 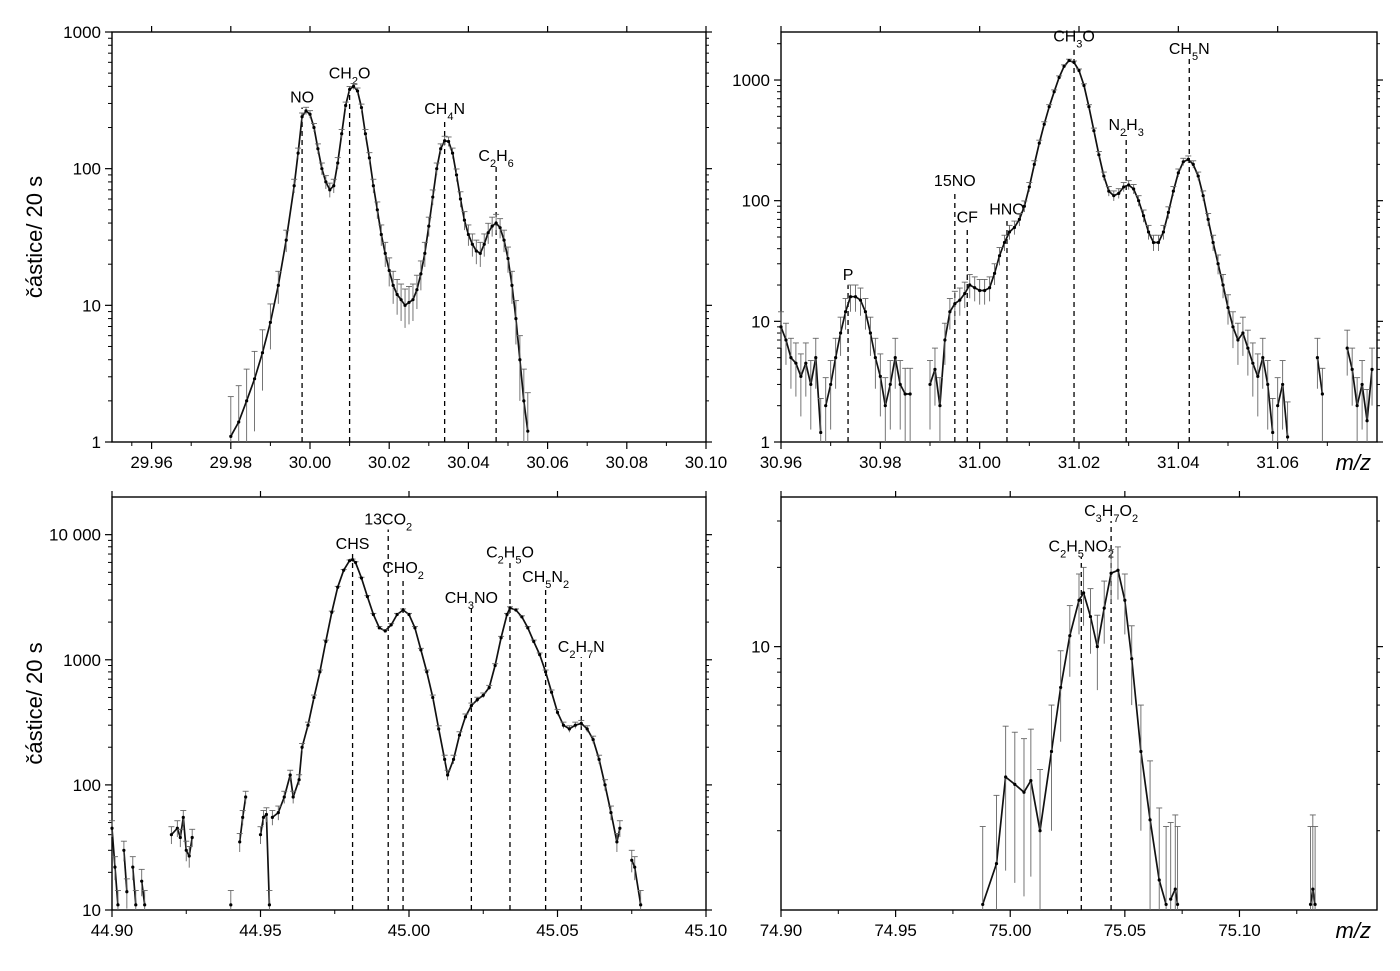 I want to click on x-tick-label: 30.96, so click(x=781, y=462).